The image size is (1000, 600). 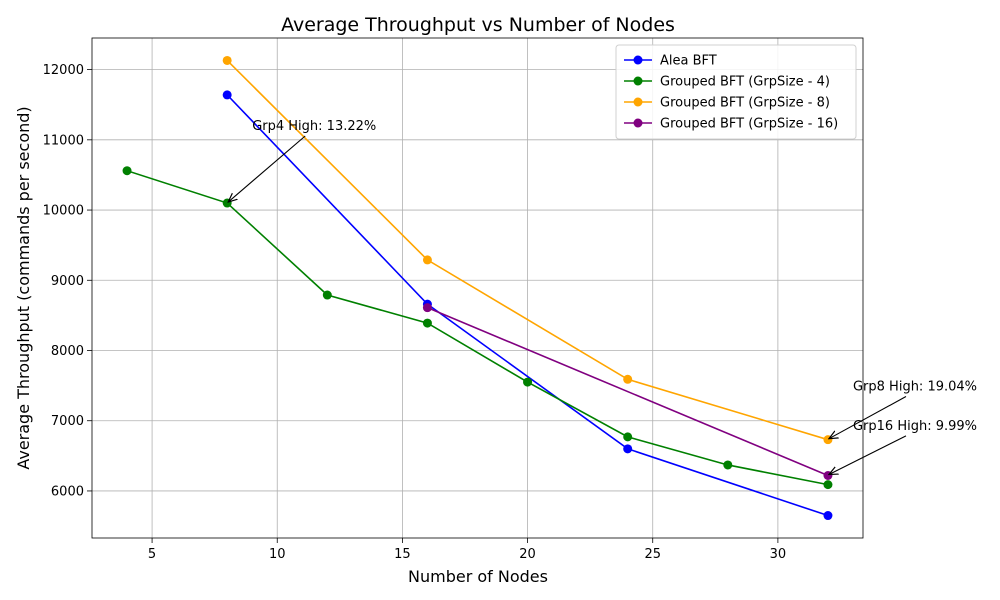 What do you see at coordinates (277, 554) in the screenshot?
I see `x-tick-label: 10` at bounding box center [277, 554].